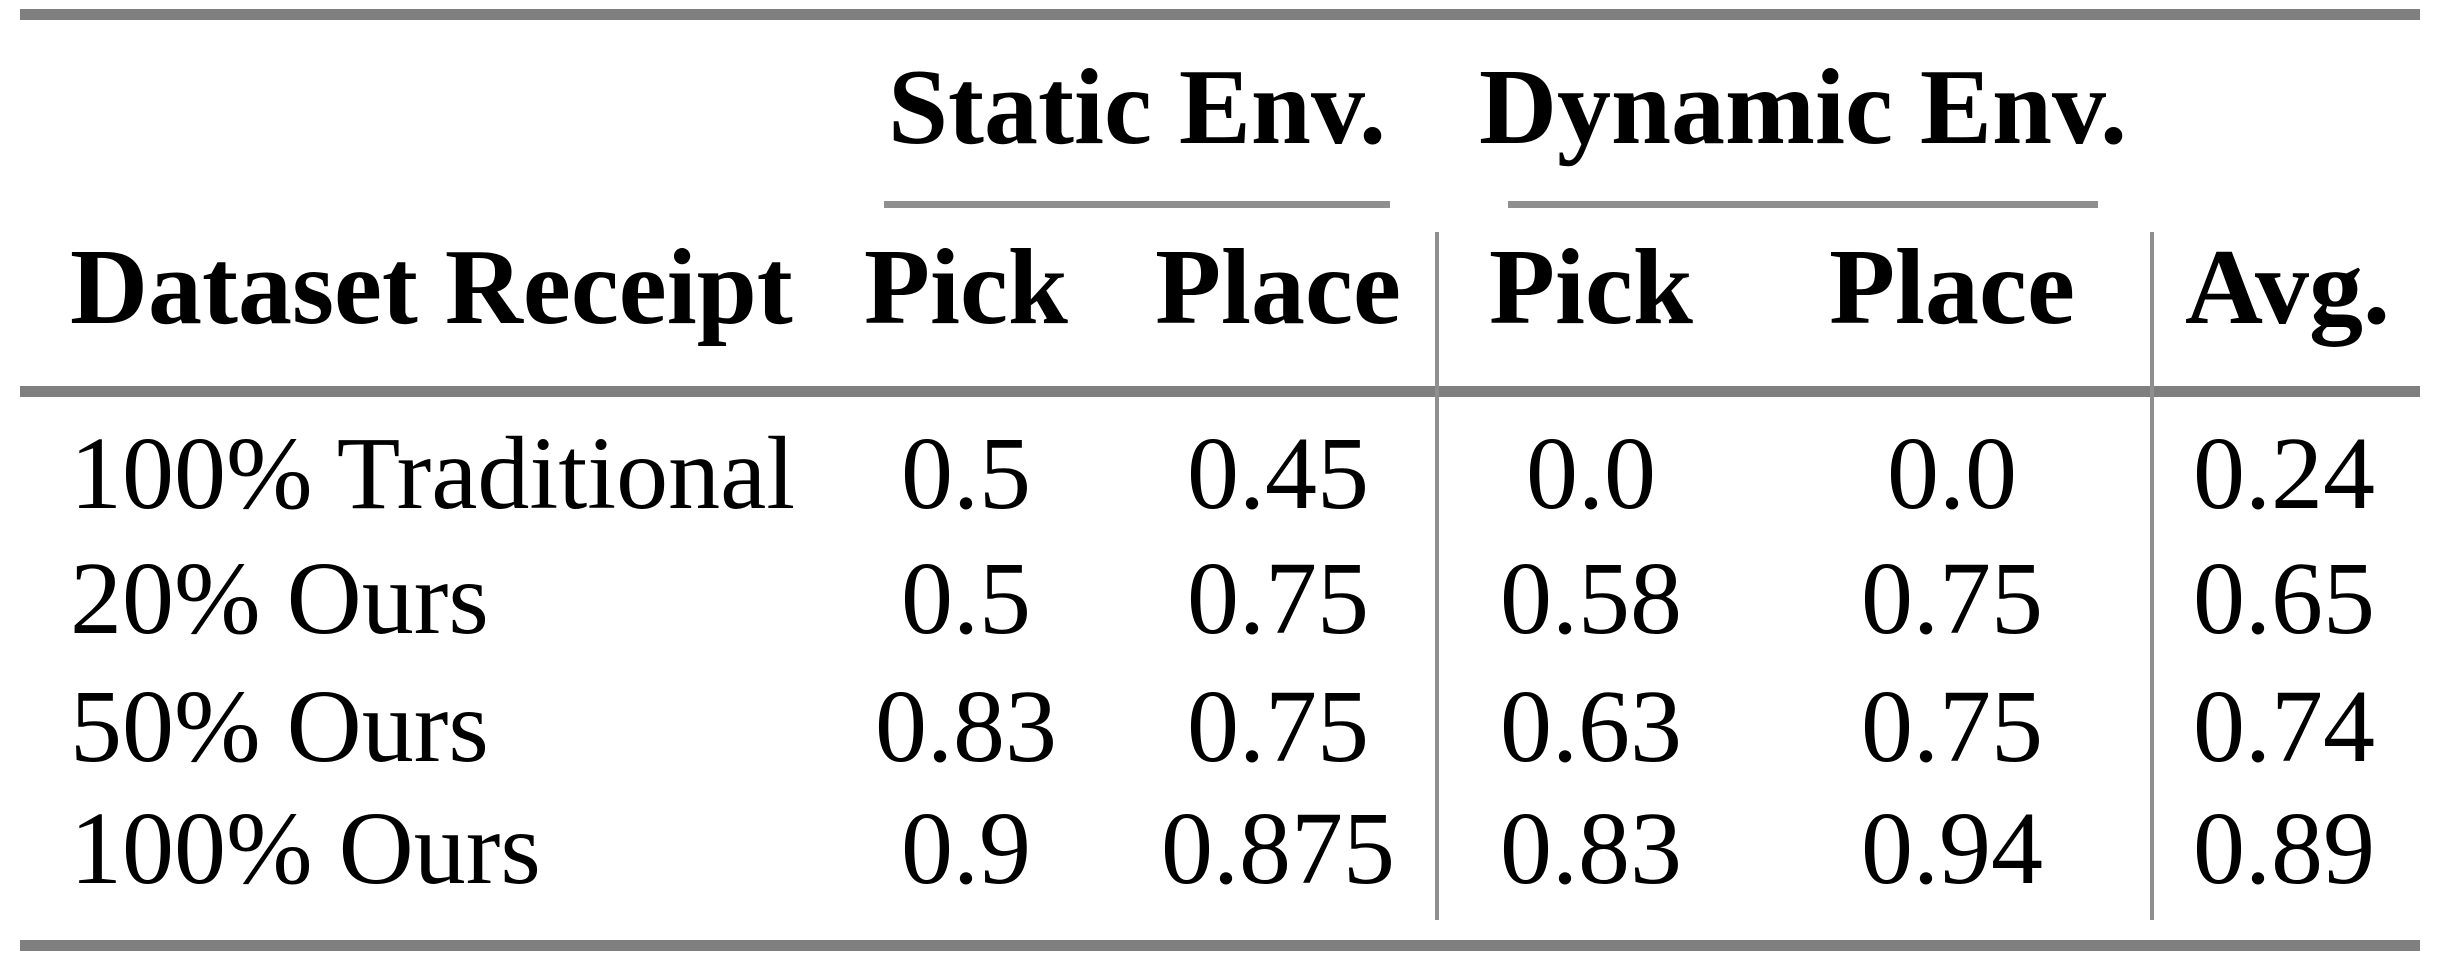 The height and width of the screenshot is (966, 2440). What do you see at coordinates (966, 848) in the screenshot?
I see `cell-value: 0.9` at bounding box center [966, 848].